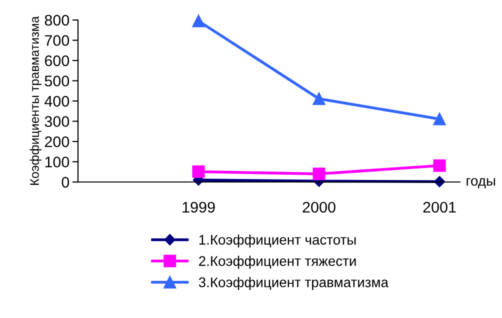 This screenshot has width=502, height=318. Describe the element at coordinates (319, 207) in the screenshot. I see `x-tick-label: 2000` at that location.